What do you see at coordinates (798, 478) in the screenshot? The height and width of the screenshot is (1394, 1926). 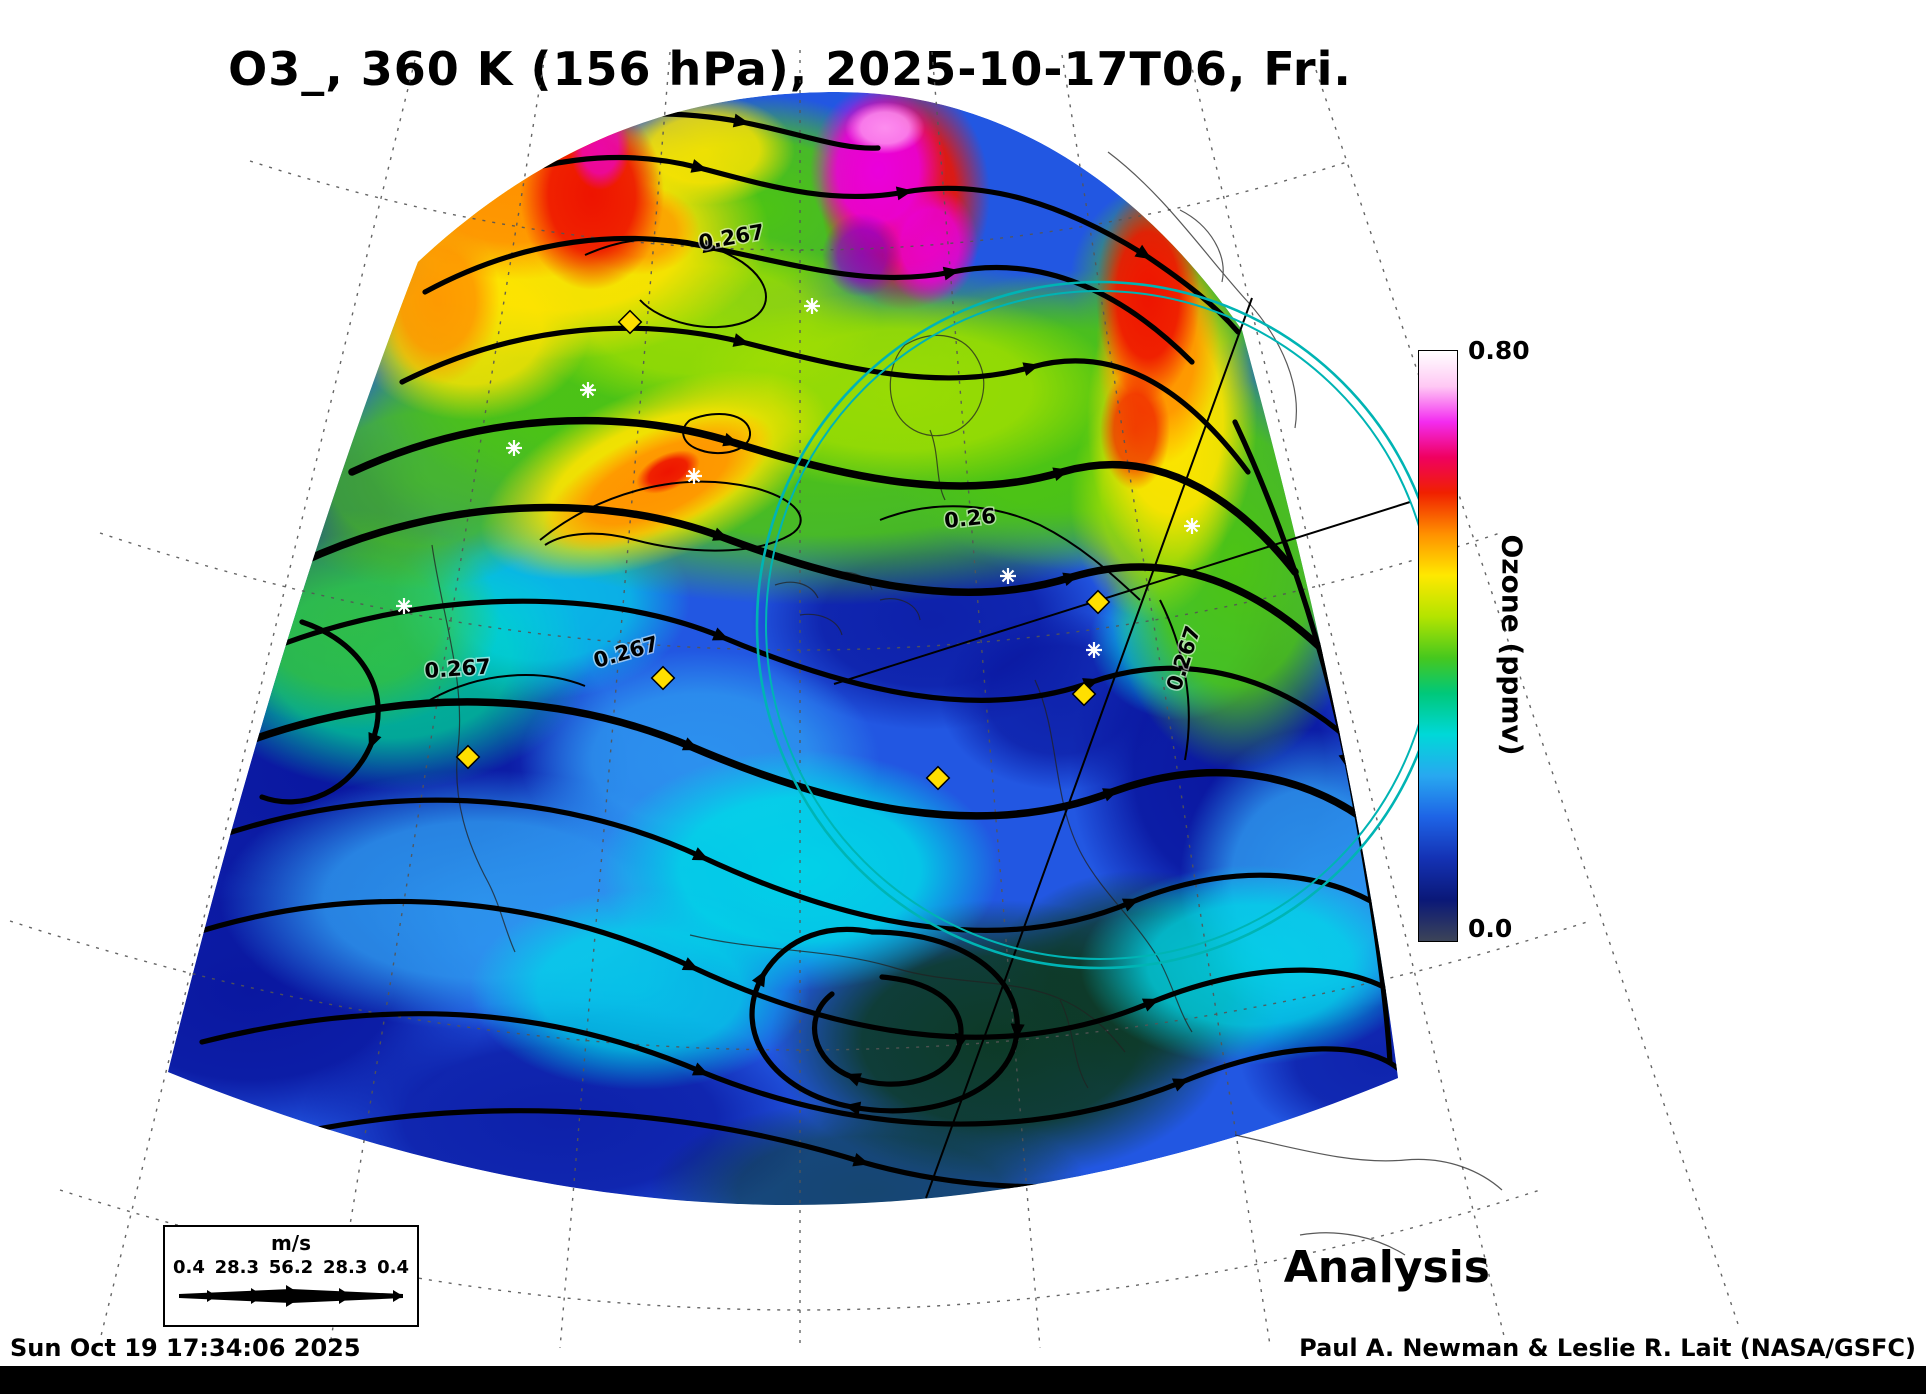 I see `station-star-markers` at bounding box center [798, 478].